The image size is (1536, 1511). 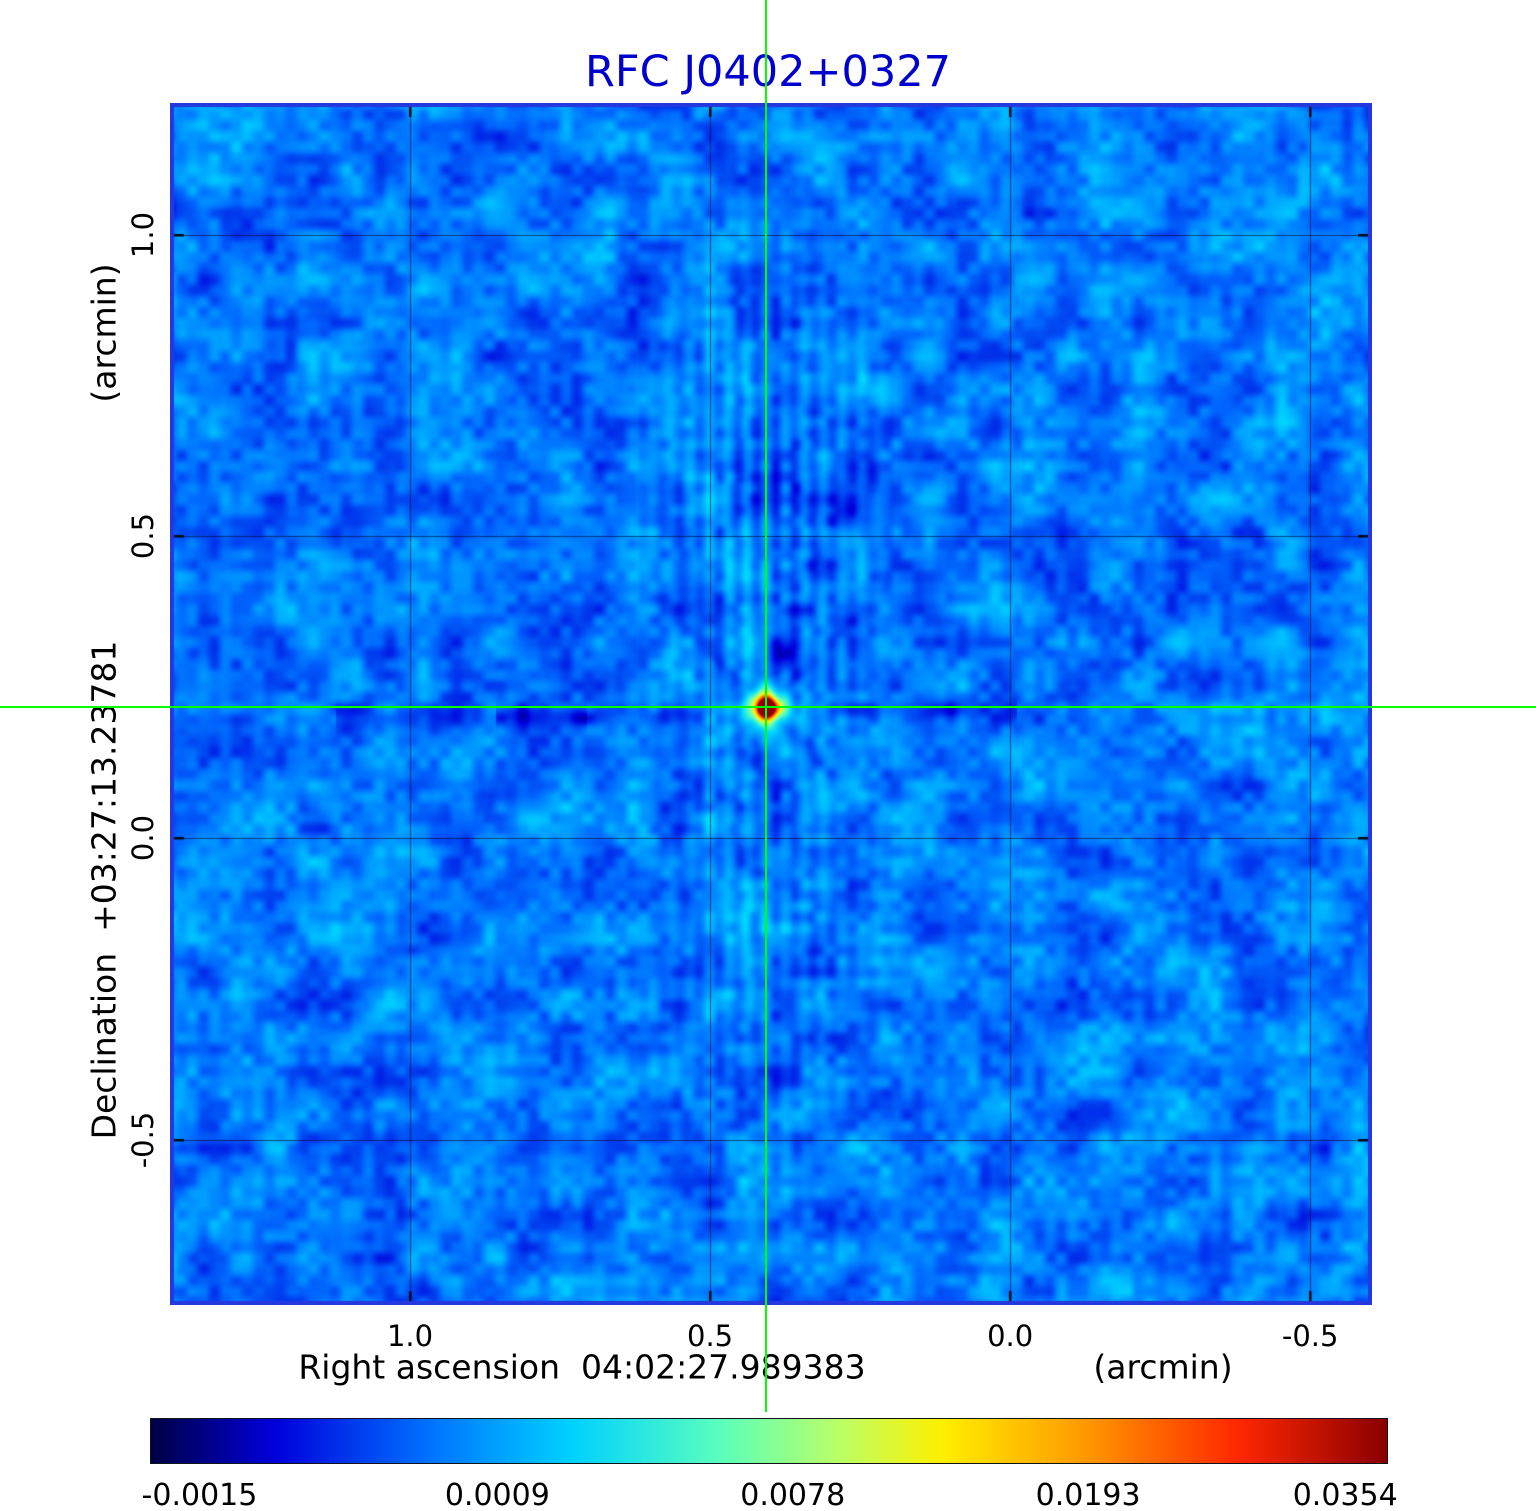 I want to click on y-tick-label: 0.5, so click(x=143, y=536).